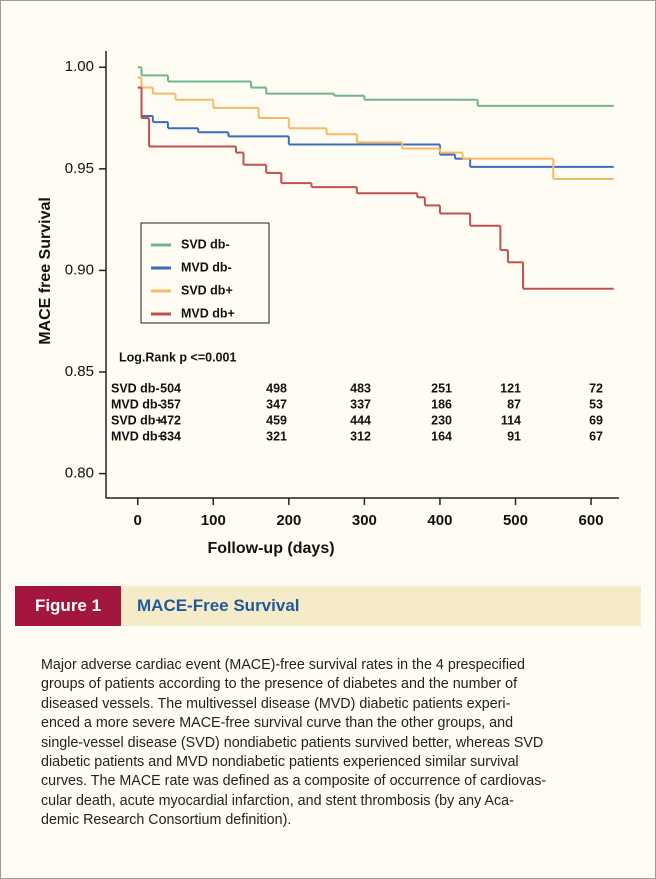 This screenshot has width=656, height=879. Describe the element at coordinates (596, 436) in the screenshot. I see `at-risk-count: 67` at that location.